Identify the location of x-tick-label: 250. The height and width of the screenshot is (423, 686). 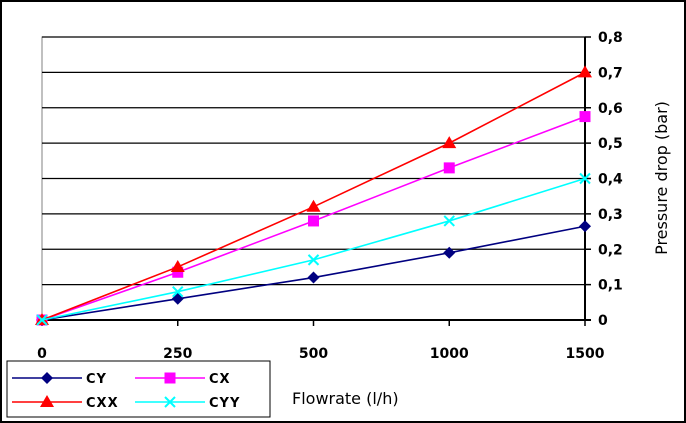
(177, 354).